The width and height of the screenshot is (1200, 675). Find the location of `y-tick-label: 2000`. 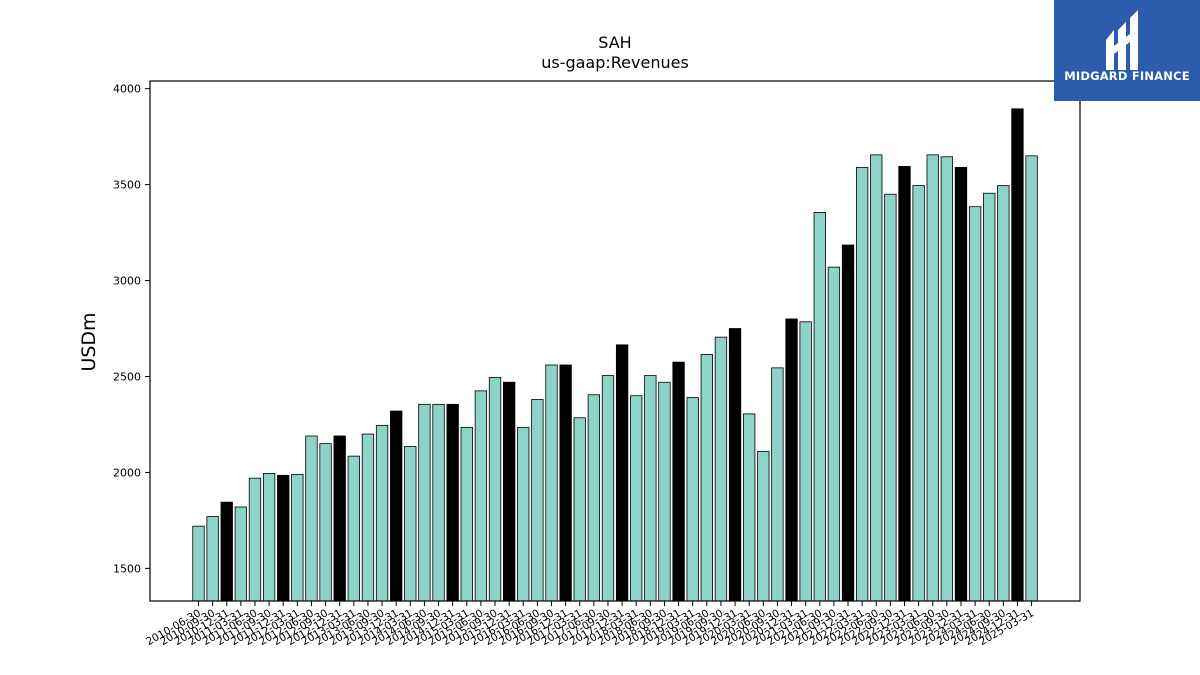

y-tick-label: 2000 is located at coordinates (127, 472).